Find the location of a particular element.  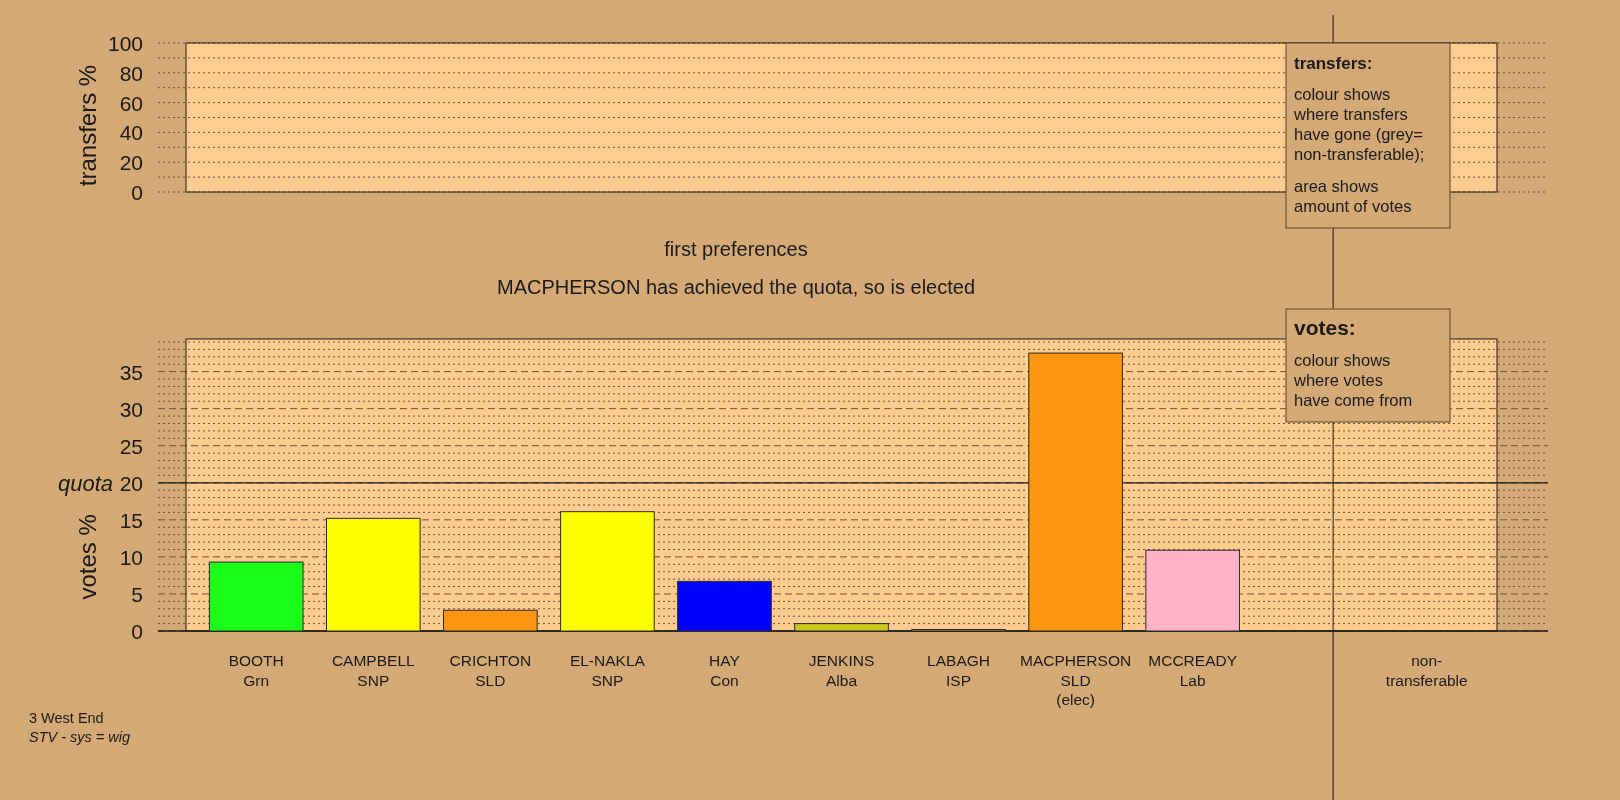

annotation: colour shows where votes have come from is located at coordinates (1353, 380).